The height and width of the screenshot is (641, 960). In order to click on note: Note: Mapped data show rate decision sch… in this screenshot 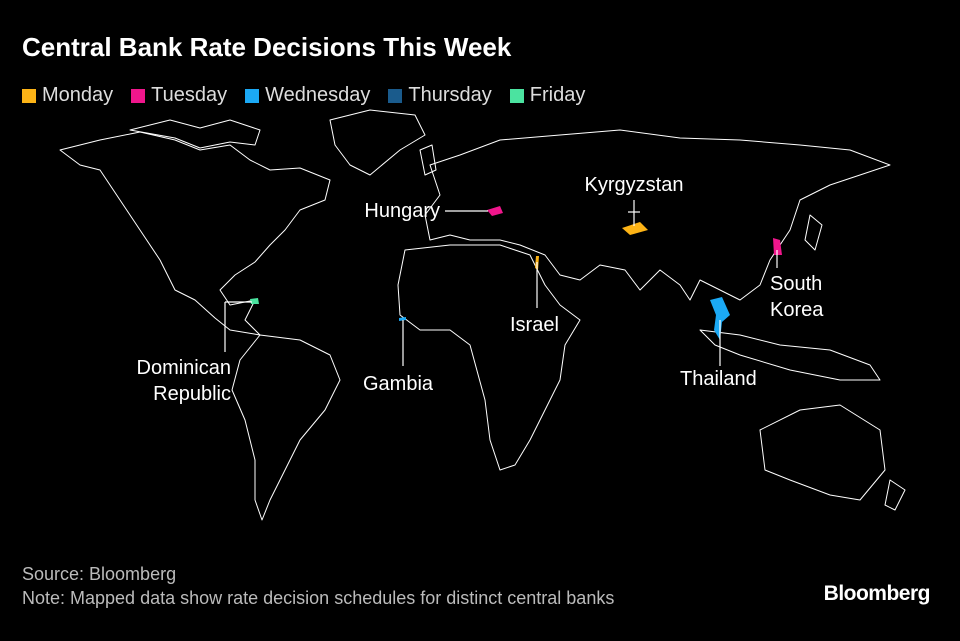, I will do `click(318, 598)`.